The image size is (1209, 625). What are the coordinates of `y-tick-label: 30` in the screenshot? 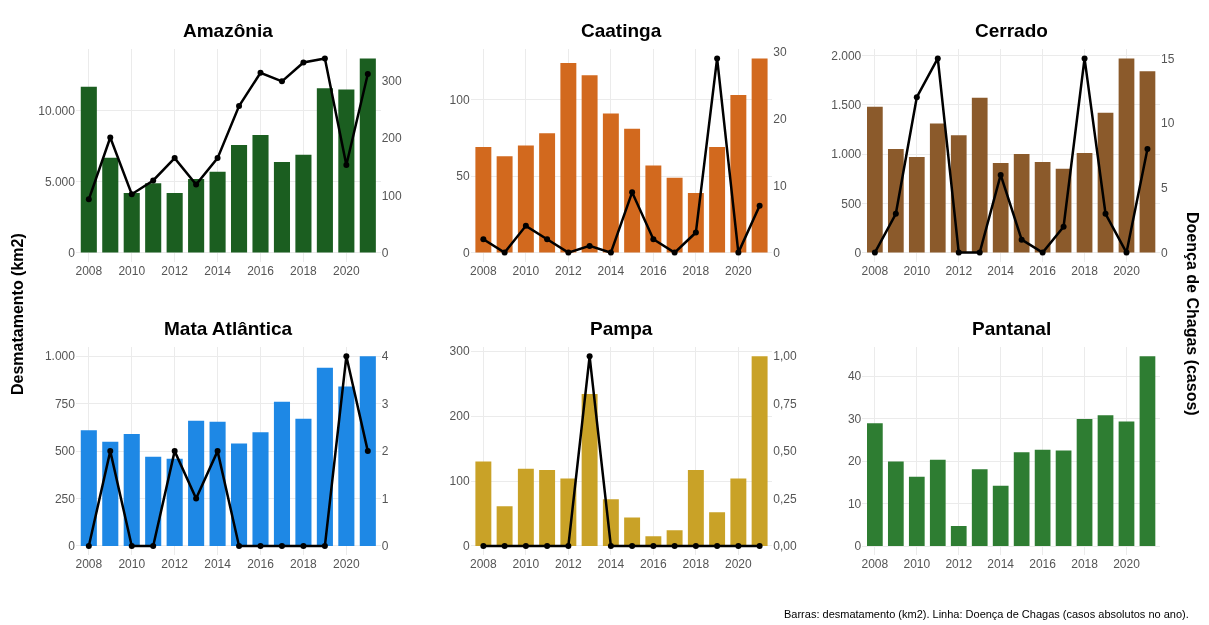 It's located at (854, 418).